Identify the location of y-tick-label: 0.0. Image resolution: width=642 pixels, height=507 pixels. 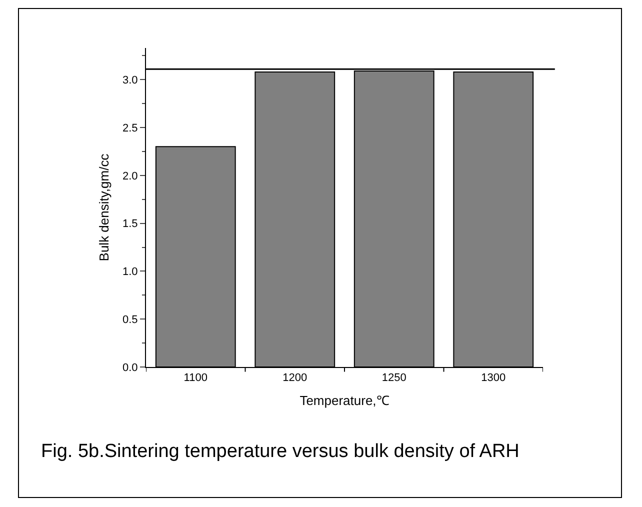
(130, 368).